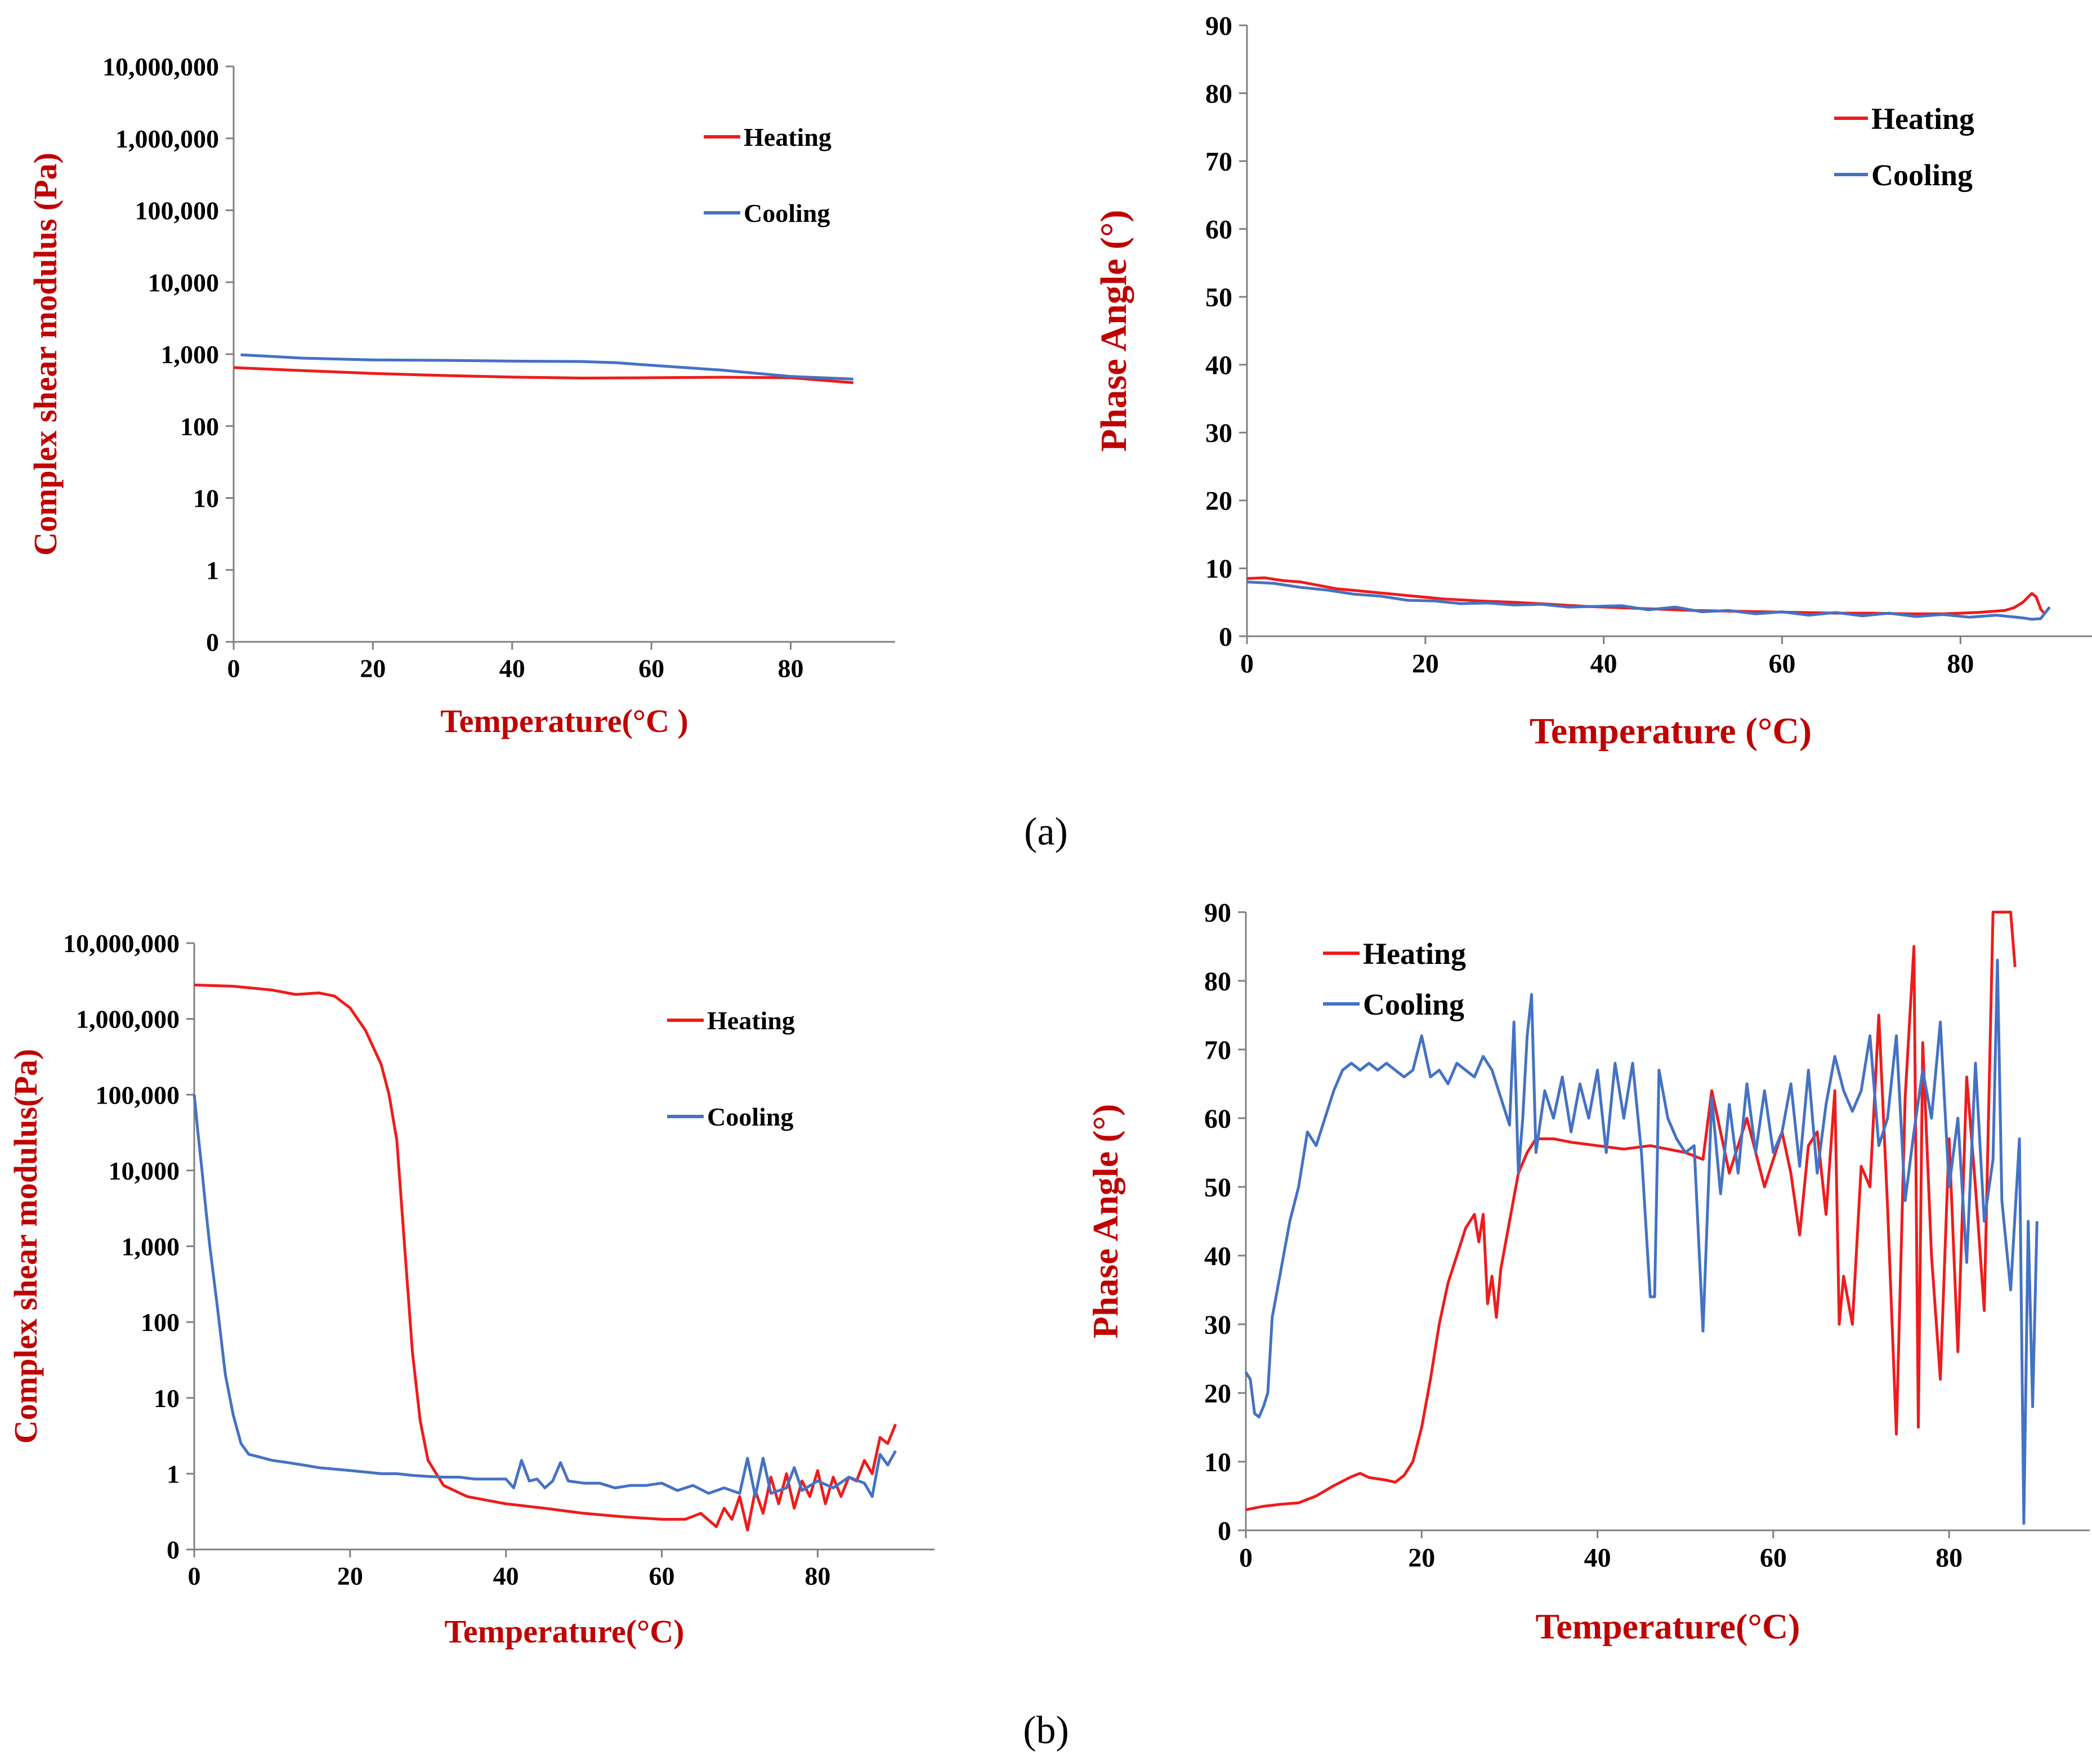  I want to click on y-axis-label: Complex shear modulus(Pa), so click(25, 1246).